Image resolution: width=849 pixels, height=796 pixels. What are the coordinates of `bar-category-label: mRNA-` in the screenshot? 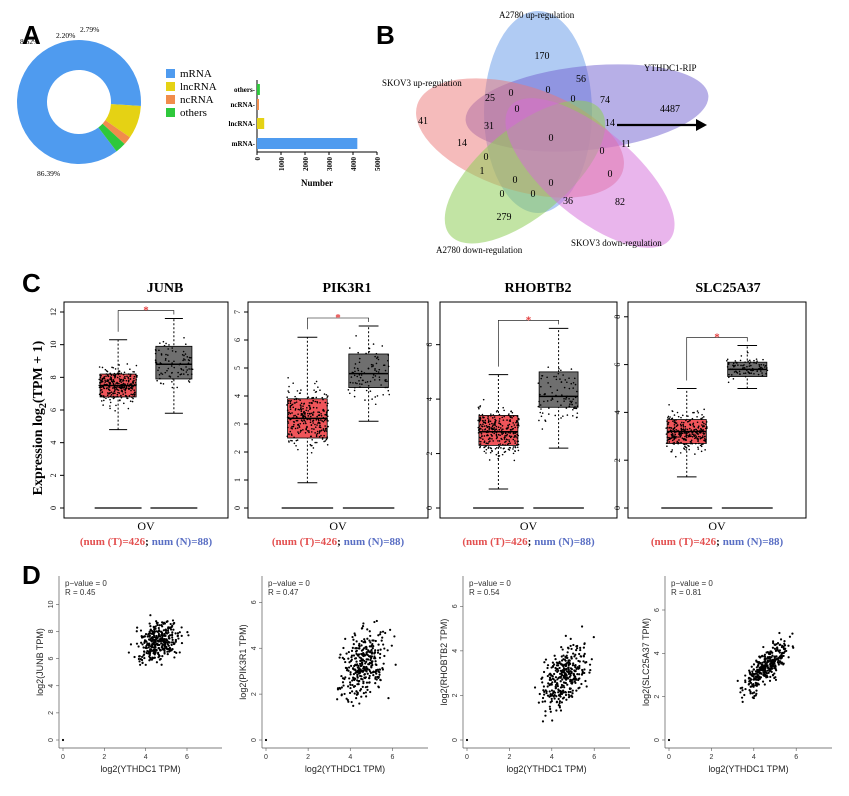 It's located at (244, 144).